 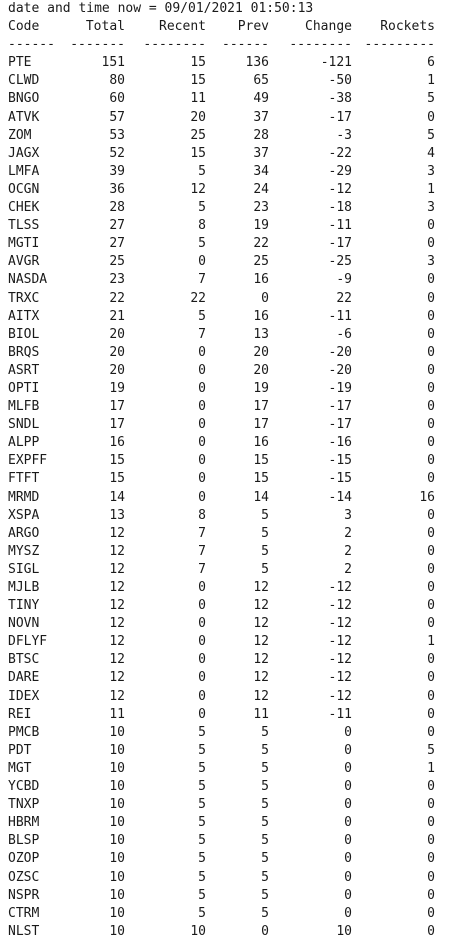 What do you see at coordinates (234, 896) in the screenshot?
I see `table-row: NSPR 10 5 5 0 0` at bounding box center [234, 896].